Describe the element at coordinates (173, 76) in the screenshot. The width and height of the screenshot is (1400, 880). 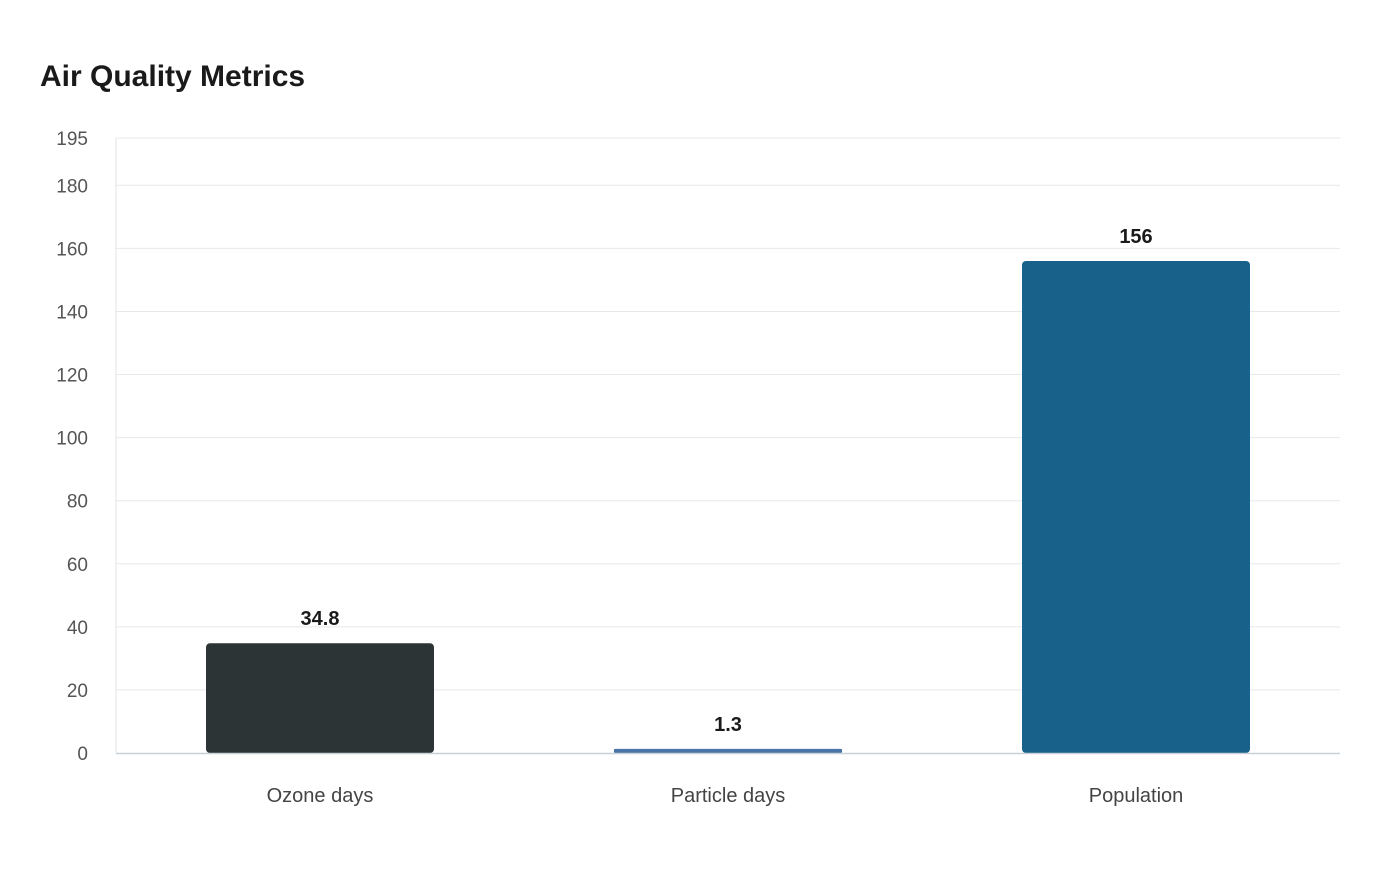
I see `chart-title: Air Quality Metrics` at that location.